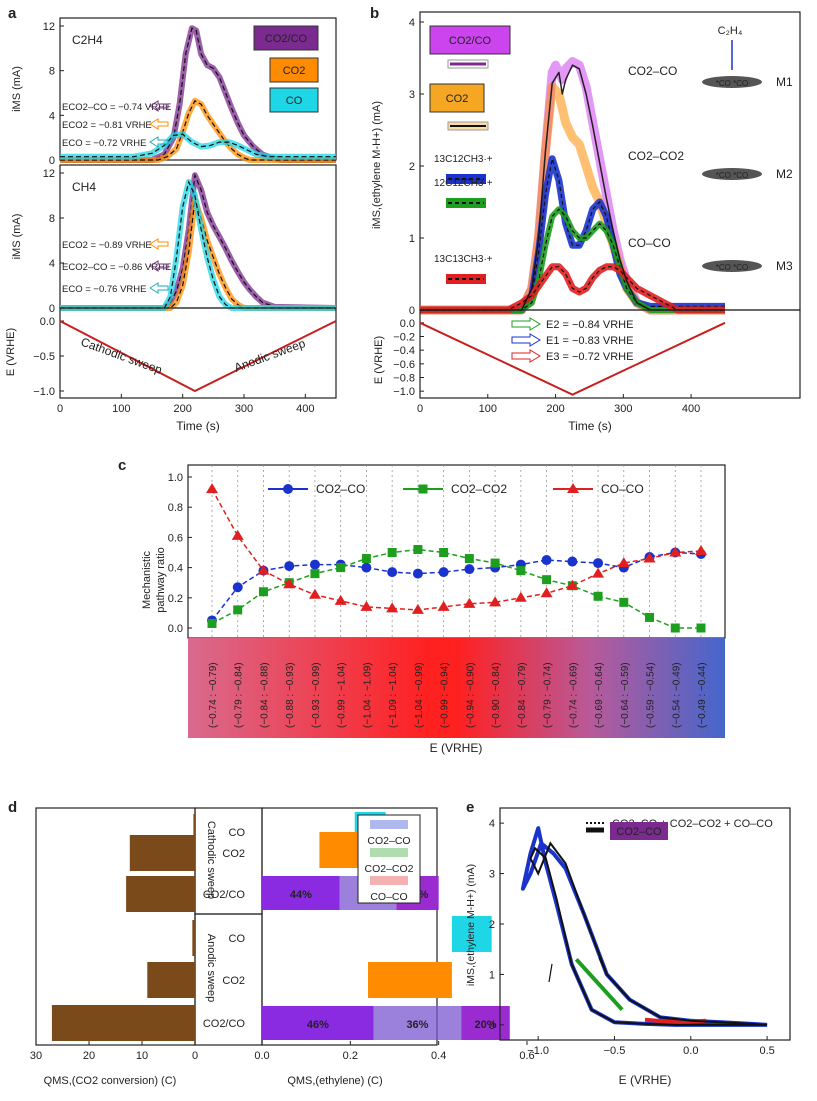 Image resolution: width=817 pixels, height=1101 pixels. I want to click on panel-c-y-tick-label: 1.0, so click(175, 478).